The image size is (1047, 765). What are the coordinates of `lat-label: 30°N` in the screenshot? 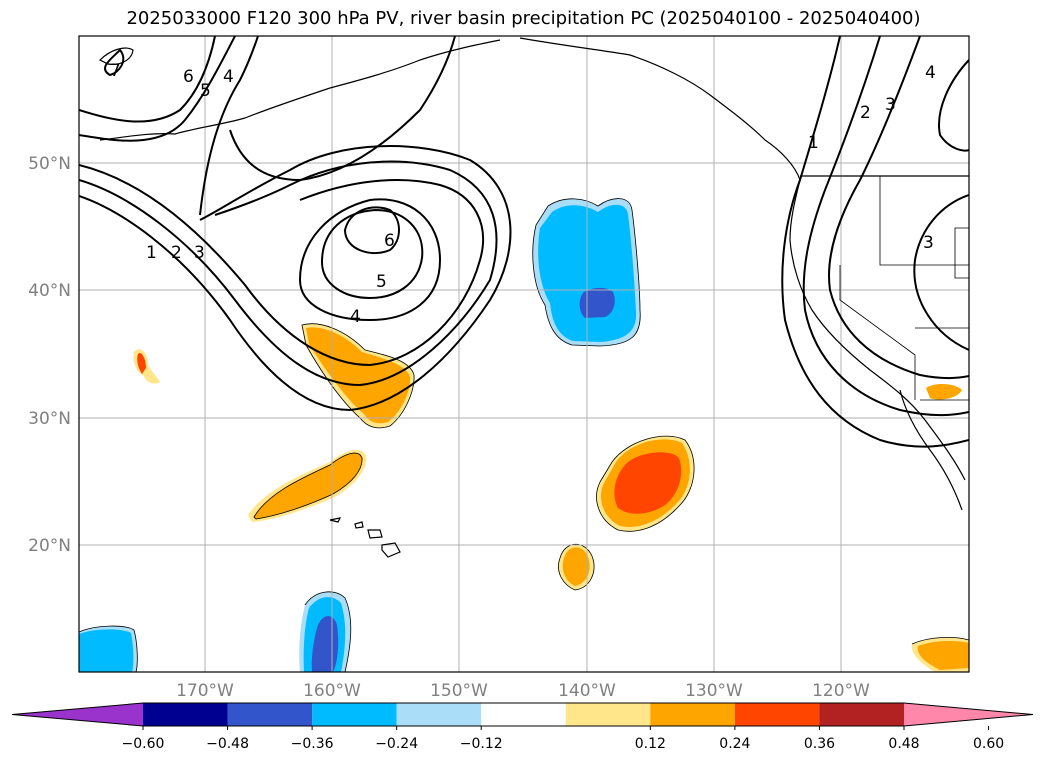 It's located at (49, 419).